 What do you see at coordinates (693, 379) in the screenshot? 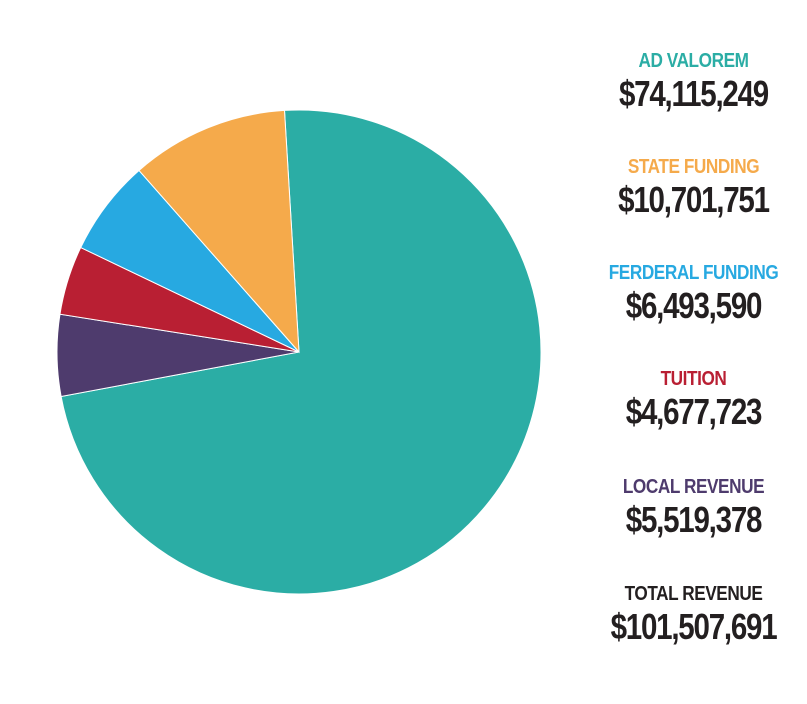
I see `legend-label: TUITION` at bounding box center [693, 379].